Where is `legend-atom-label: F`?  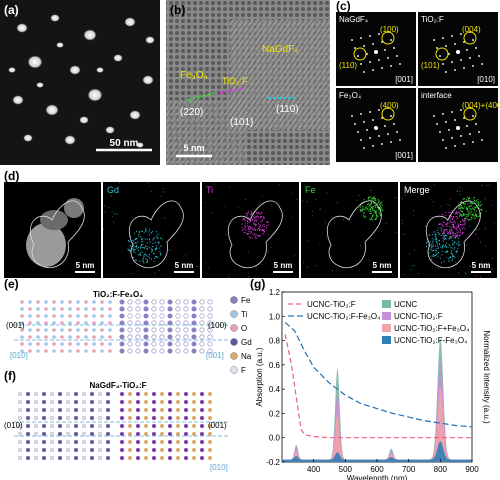
legend-atom-label: F is located at coordinates (243, 370).